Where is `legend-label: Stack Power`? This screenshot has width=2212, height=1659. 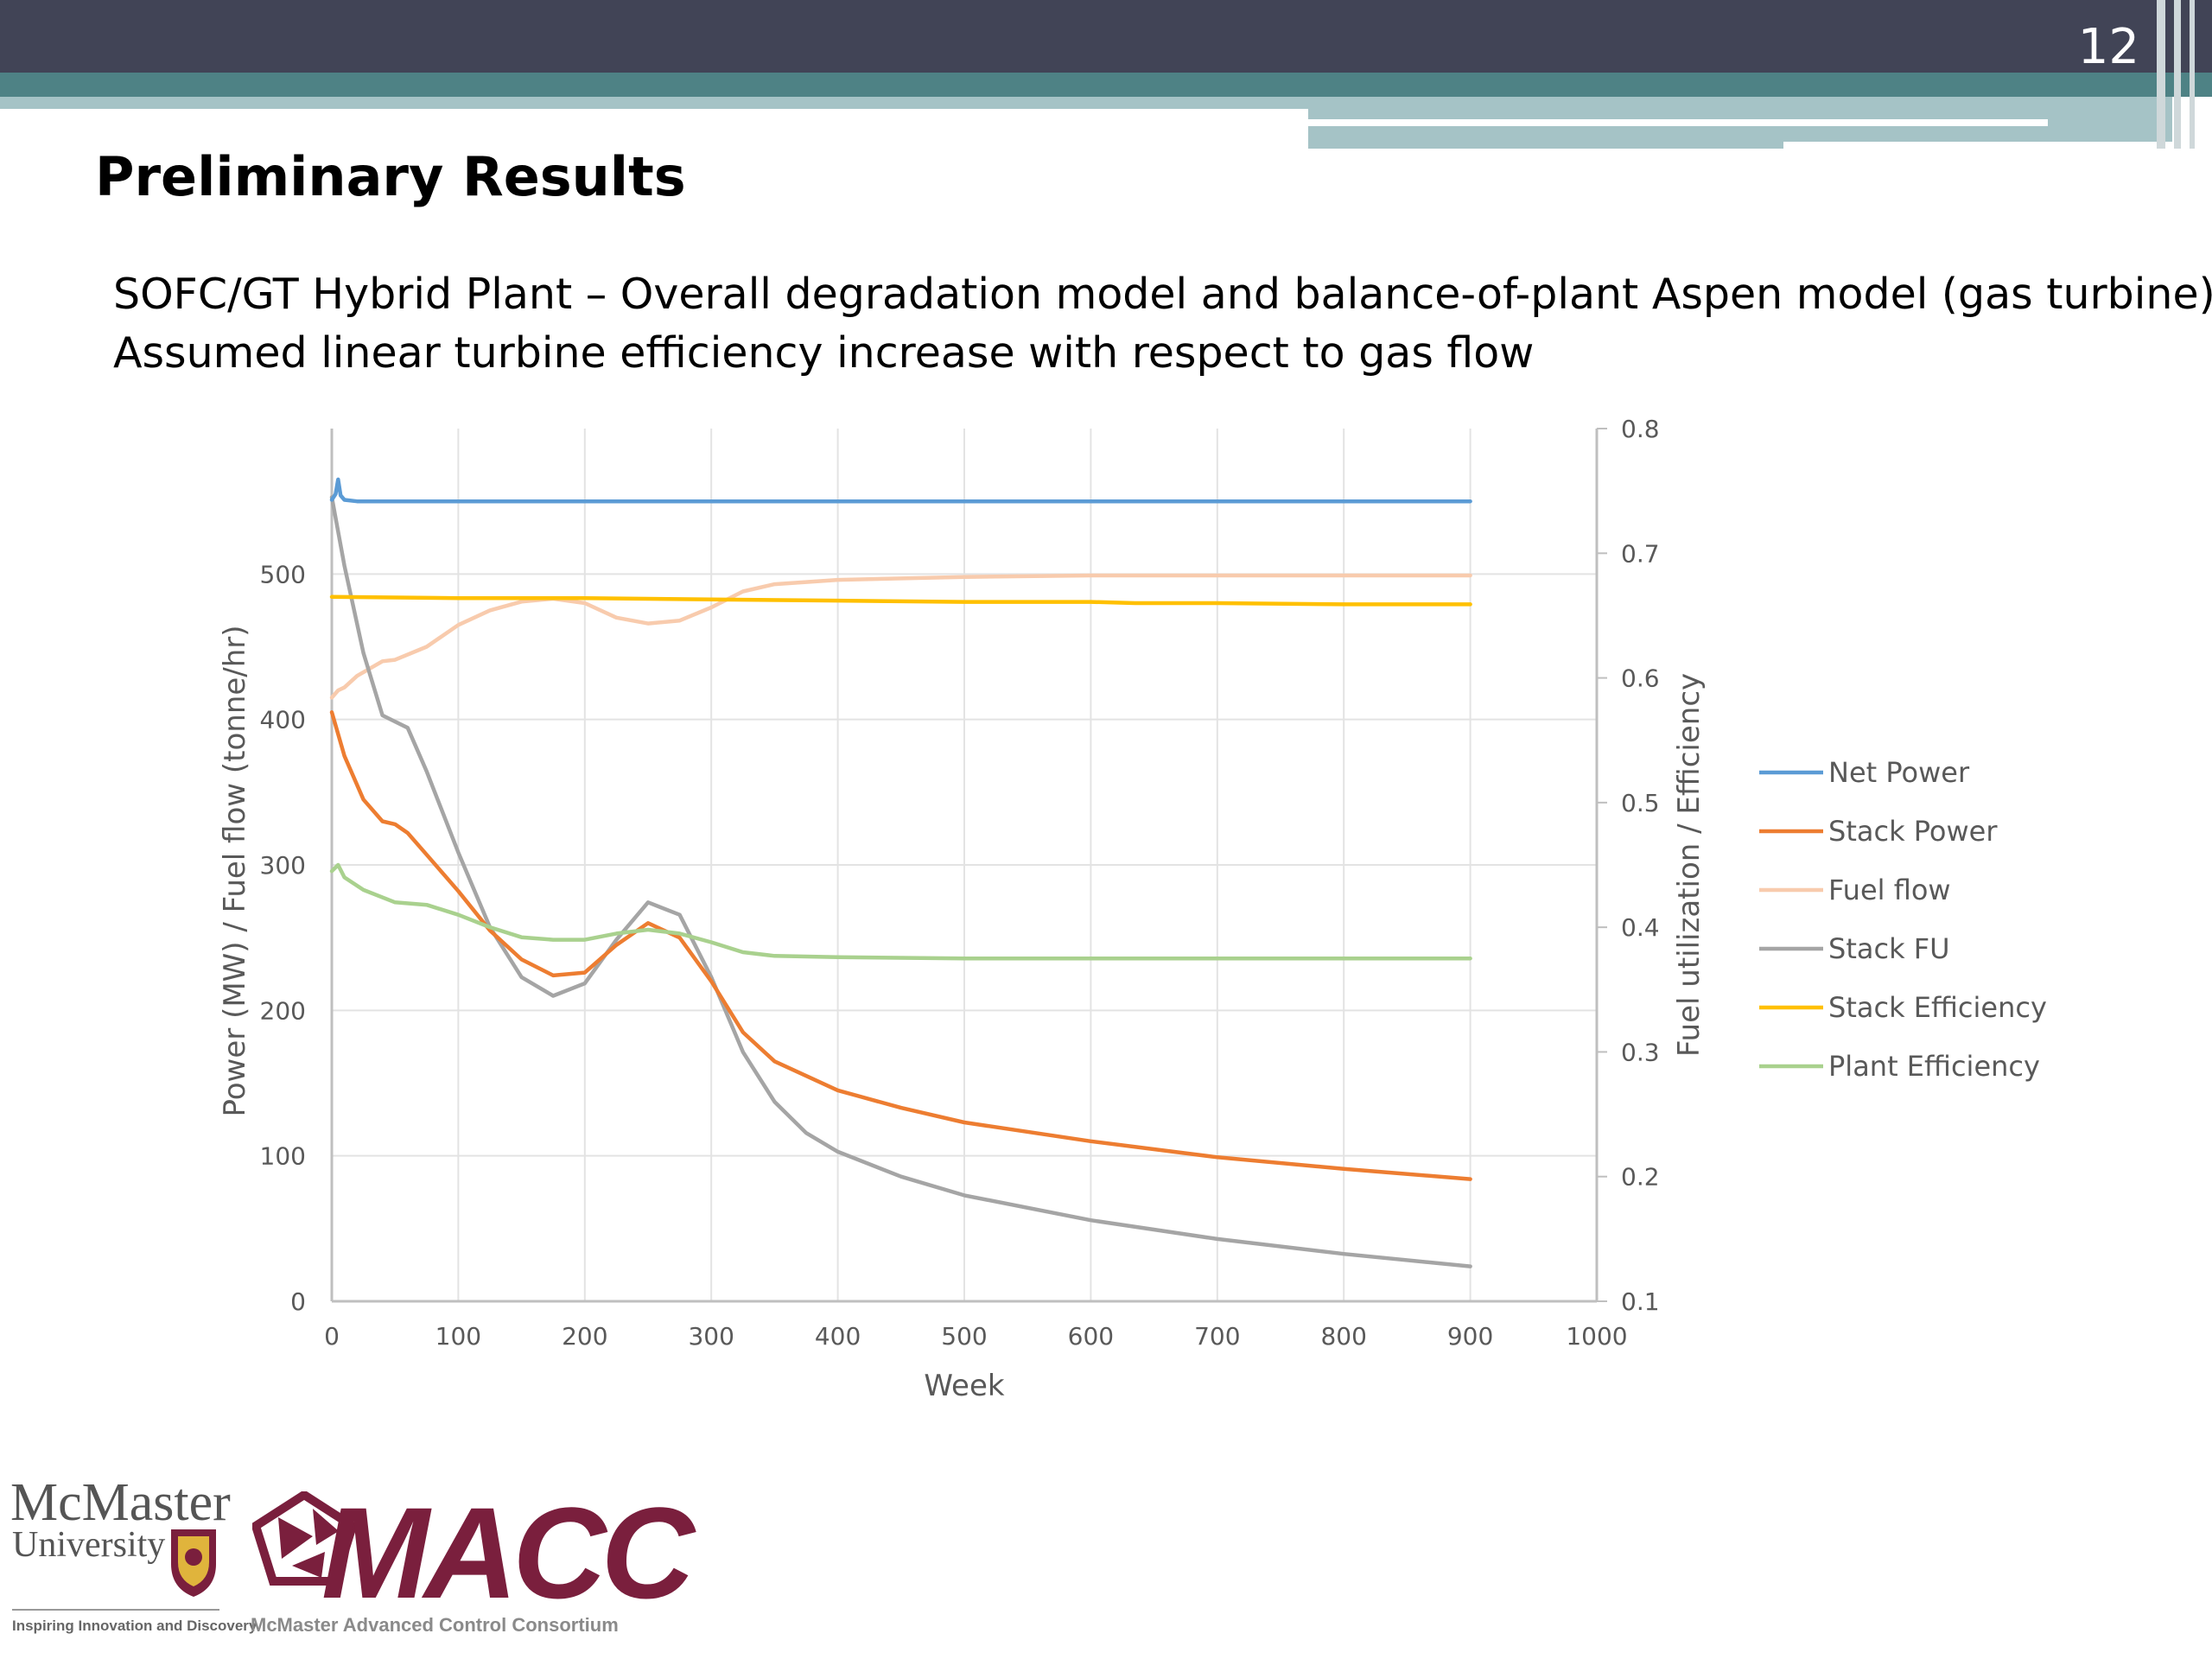
legend-label: Stack Power is located at coordinates (1913, 831).